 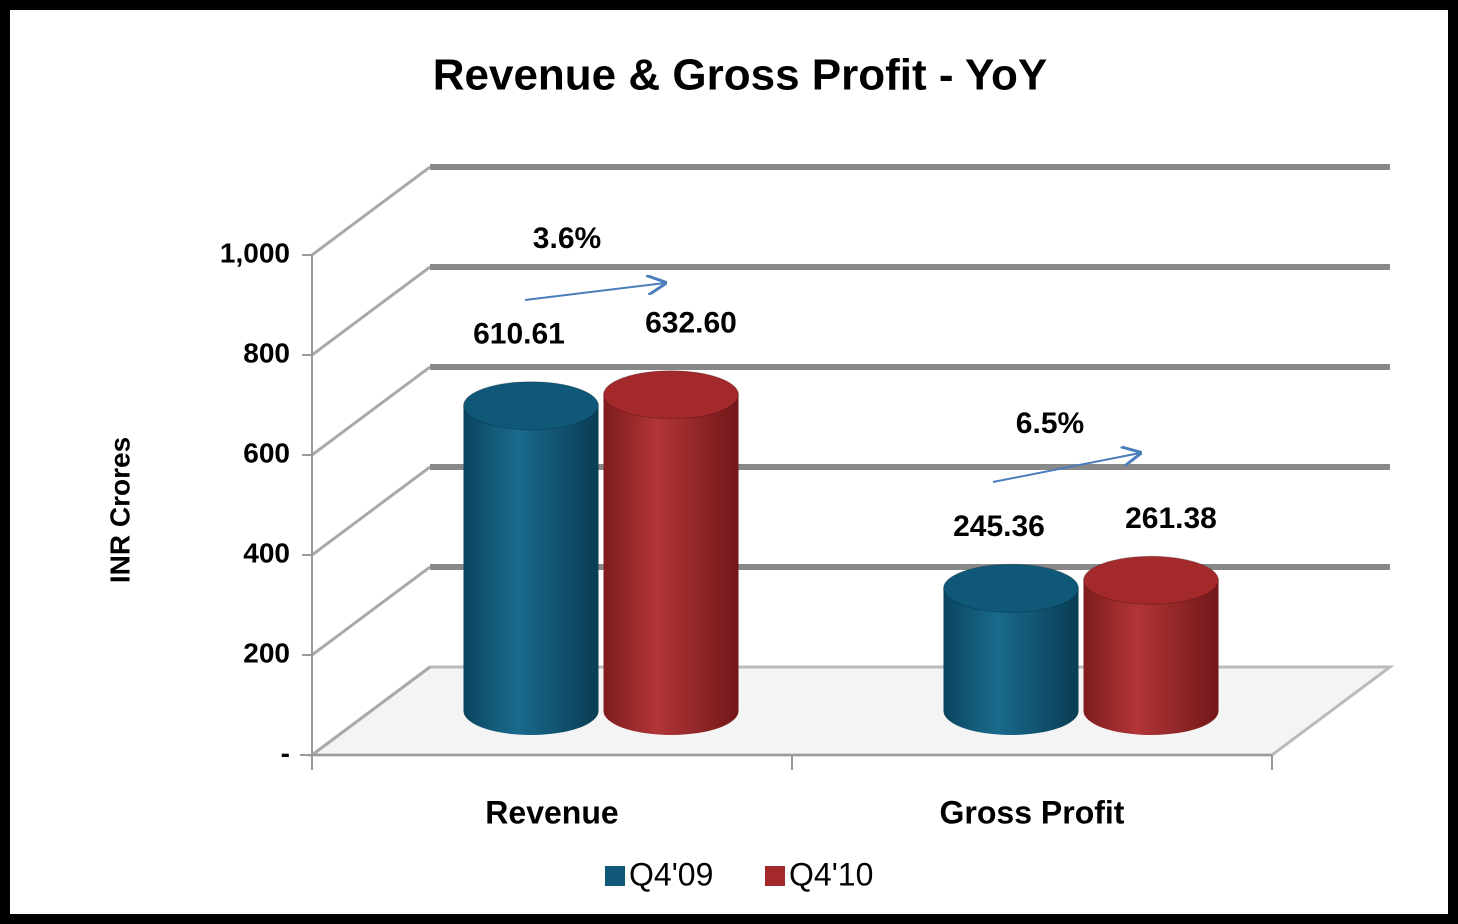 What do you see at coordinates (255, 252) in the screenshot?
I see `y-tick-label: 1,000` at bounding box center [255, 252].